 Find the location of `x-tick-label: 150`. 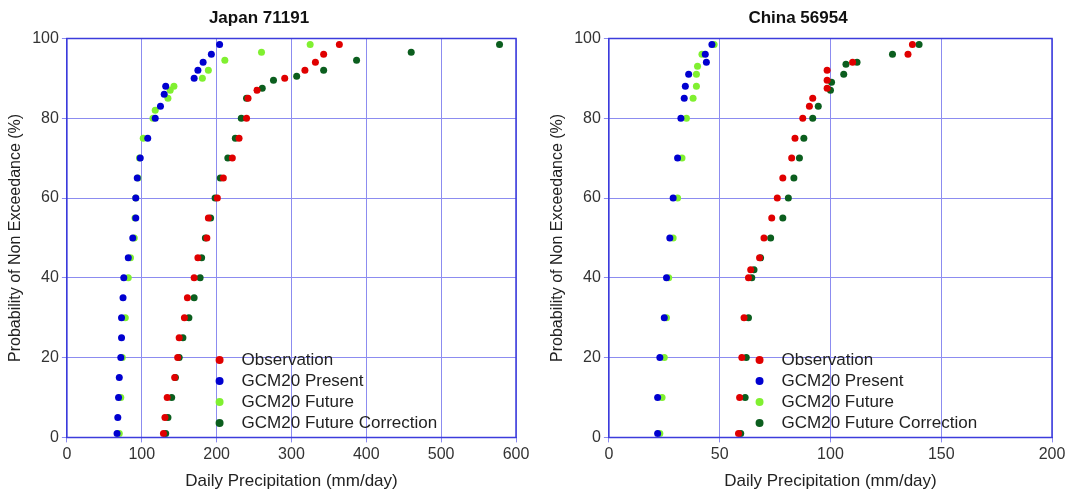

x-tick-label: 150 is located at coordinates (941, 454).